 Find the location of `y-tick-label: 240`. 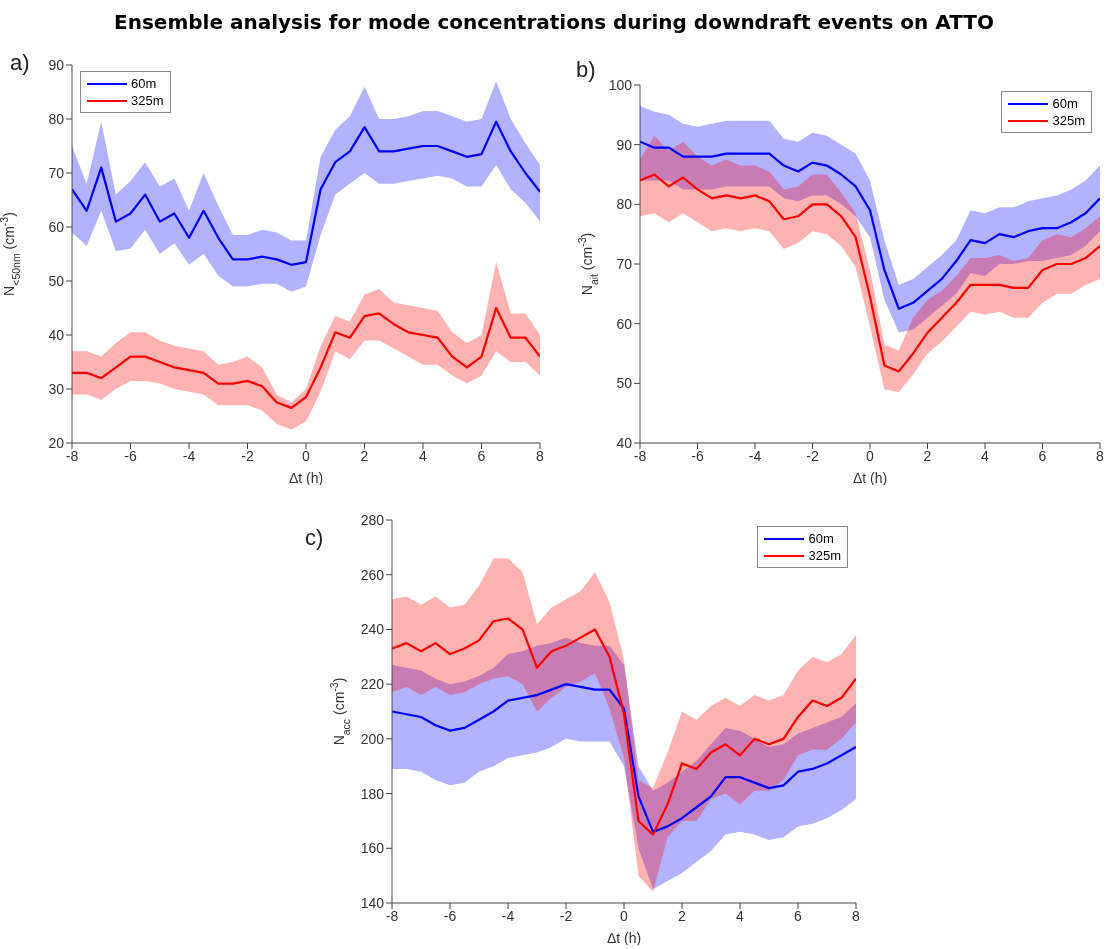

y-tick-label: 240 is located at coordinates (372, 629).